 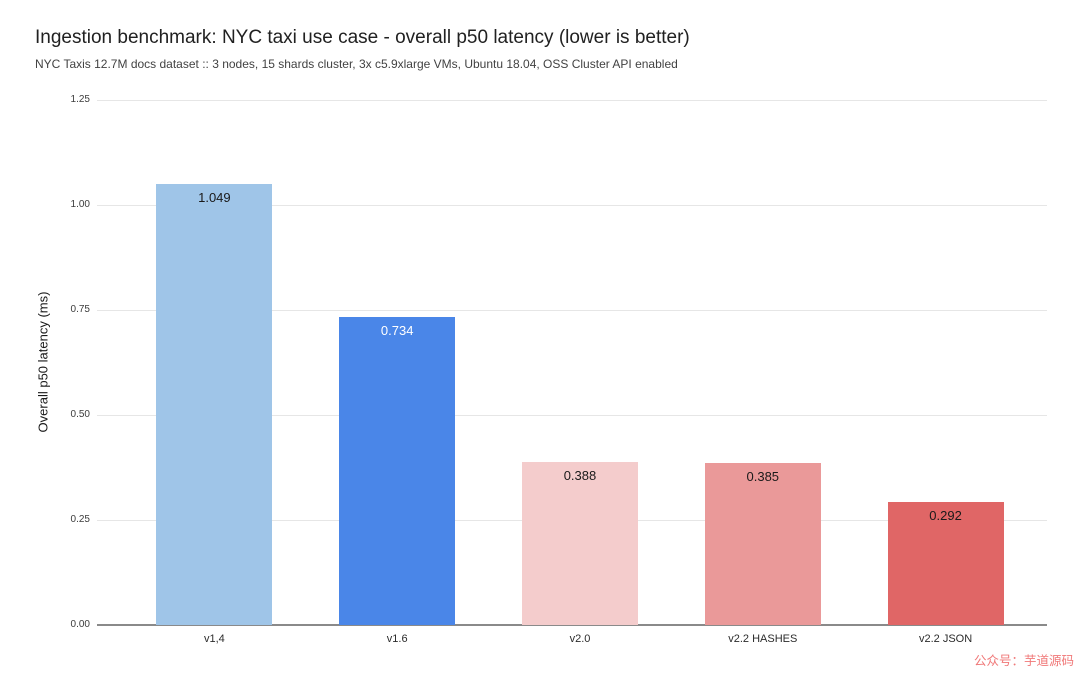 I want to click on x-tick-label: v1,4, so click(x=214, y=639).